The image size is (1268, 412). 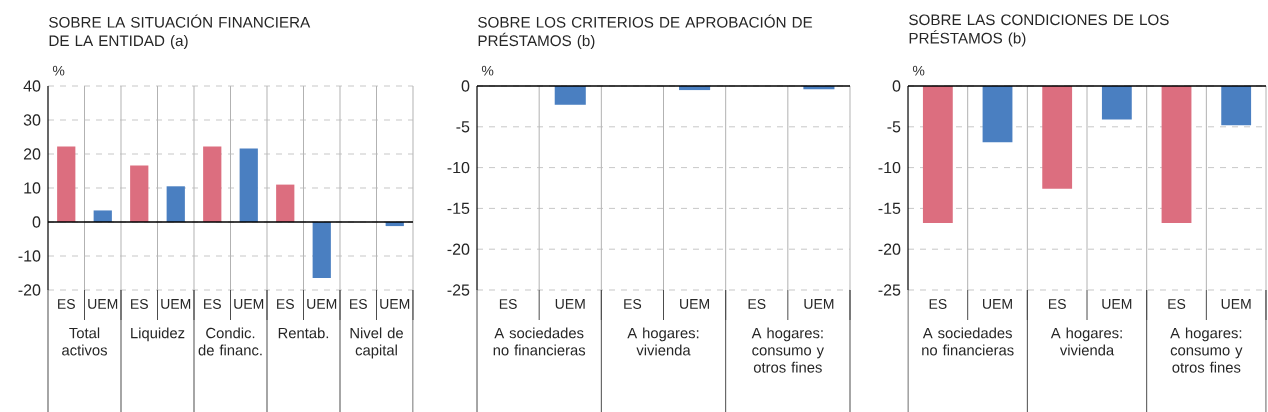 I want to click on text: Condic. de financ., so click(x=230, y=341).